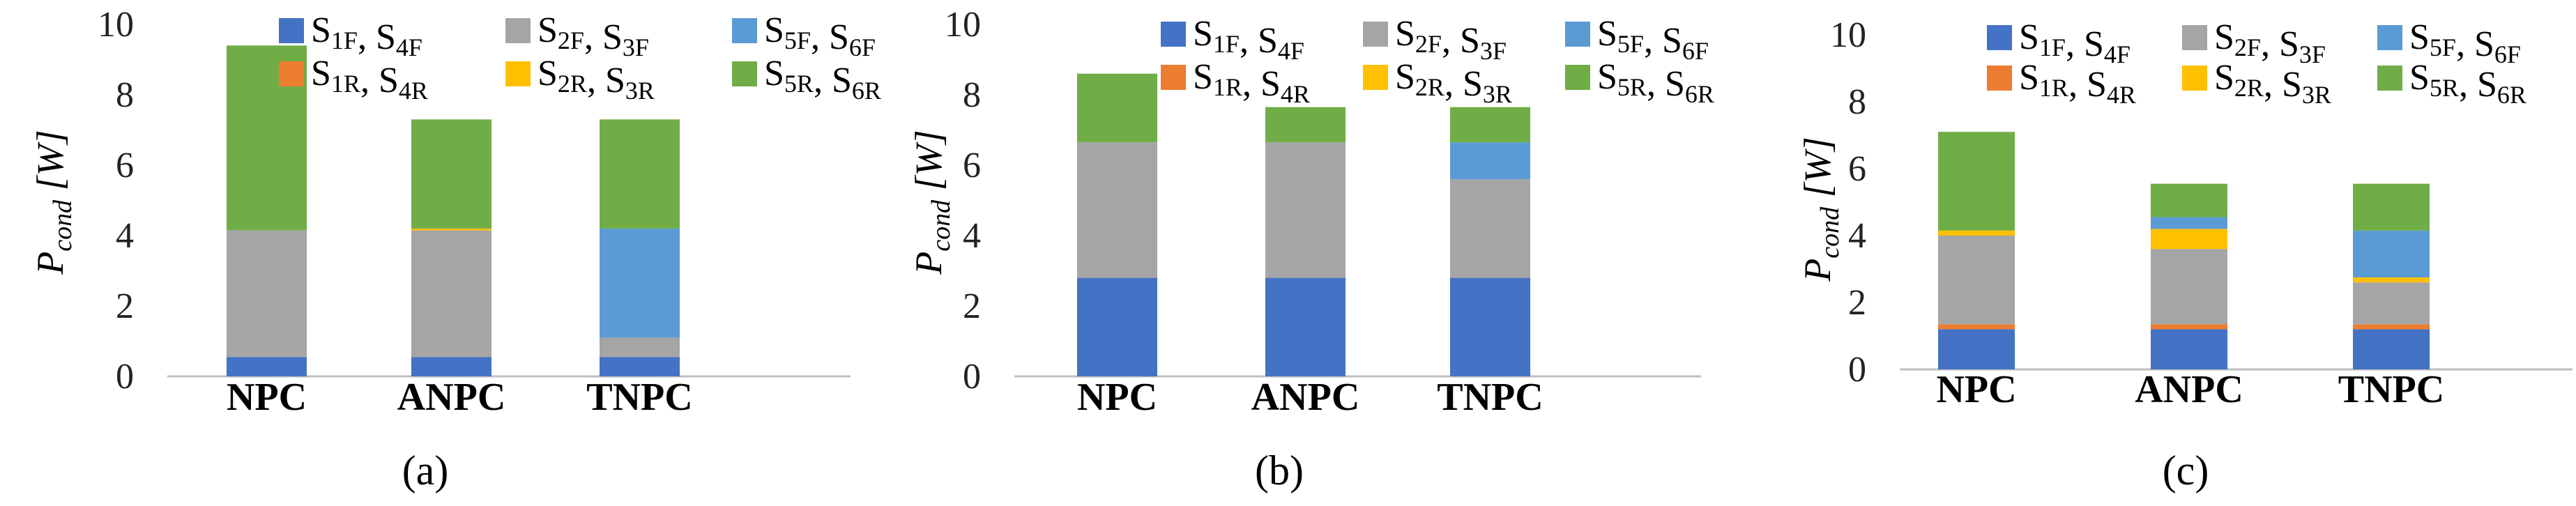 This screenshot has width=2576, height=506. What do you see at coordinates (426, 470) in the screenshot?
I see `panel-caption: (a)` at bounding box center [426, 470].